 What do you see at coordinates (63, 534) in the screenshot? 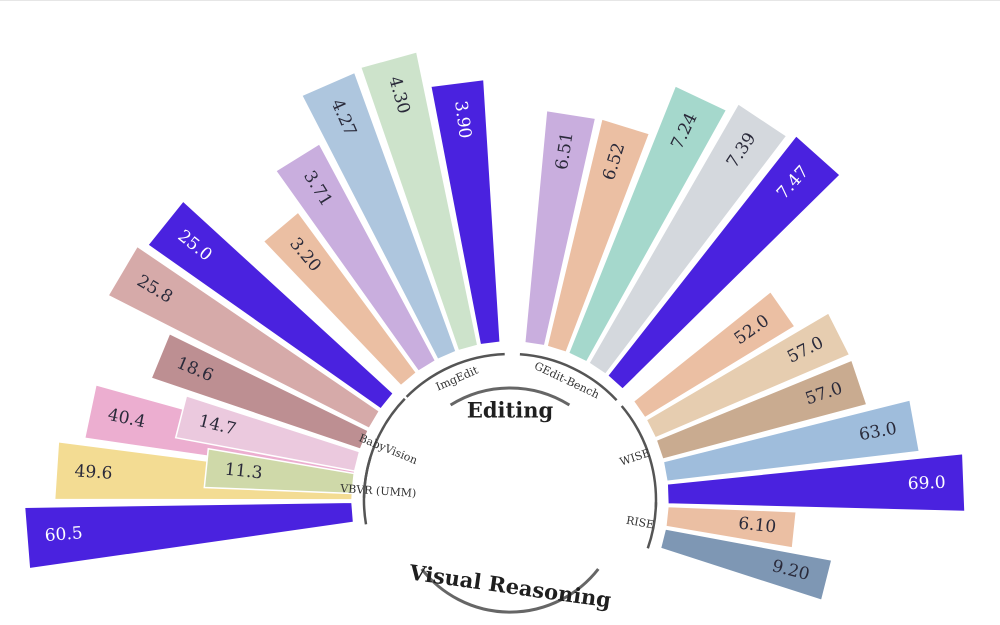
I see `value-label-vbvr-umm-1: 60.5` at bounding box center [63, 534].